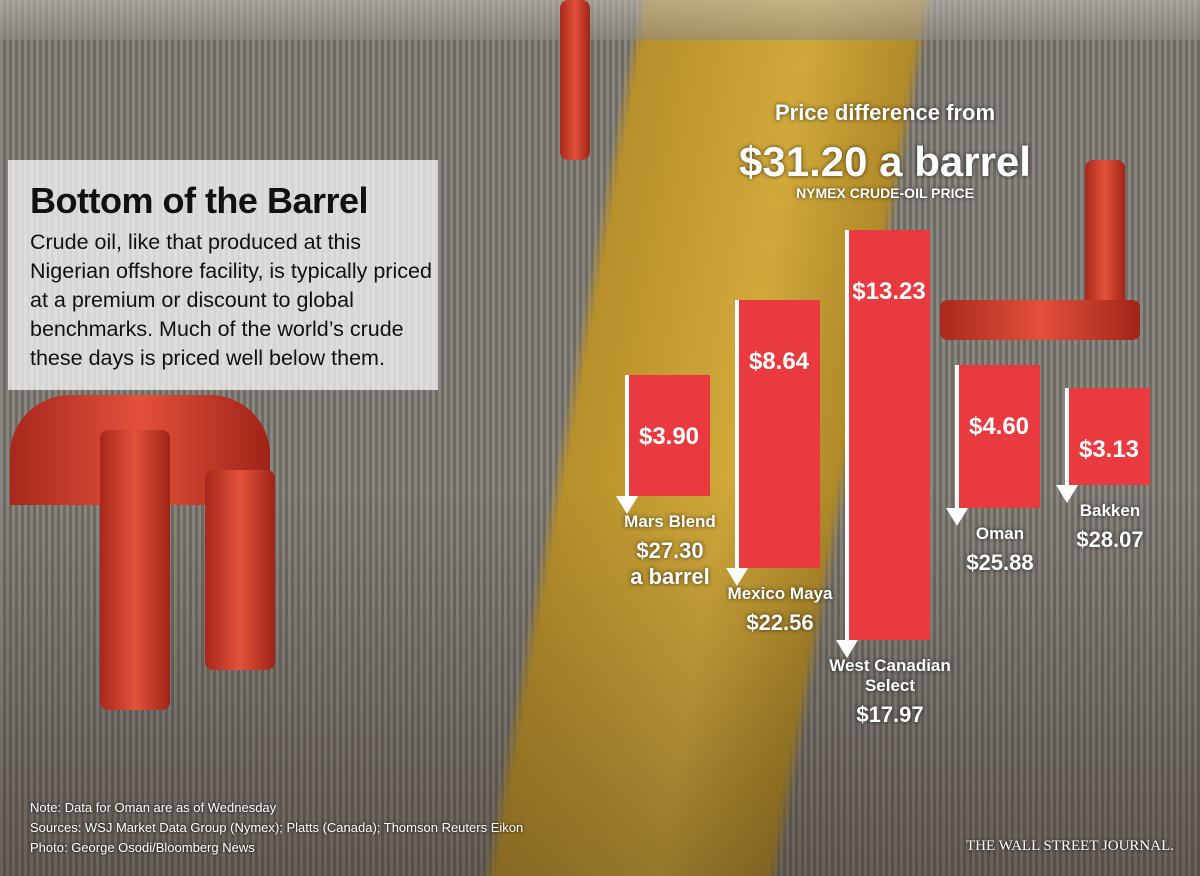 Image resolution: width=1200 pixels, height=876 pixels. What do you see at coordinates (1000, 562) in the screenshot?
I see `price-label: $25.88` at bounding box center [1000, 562].